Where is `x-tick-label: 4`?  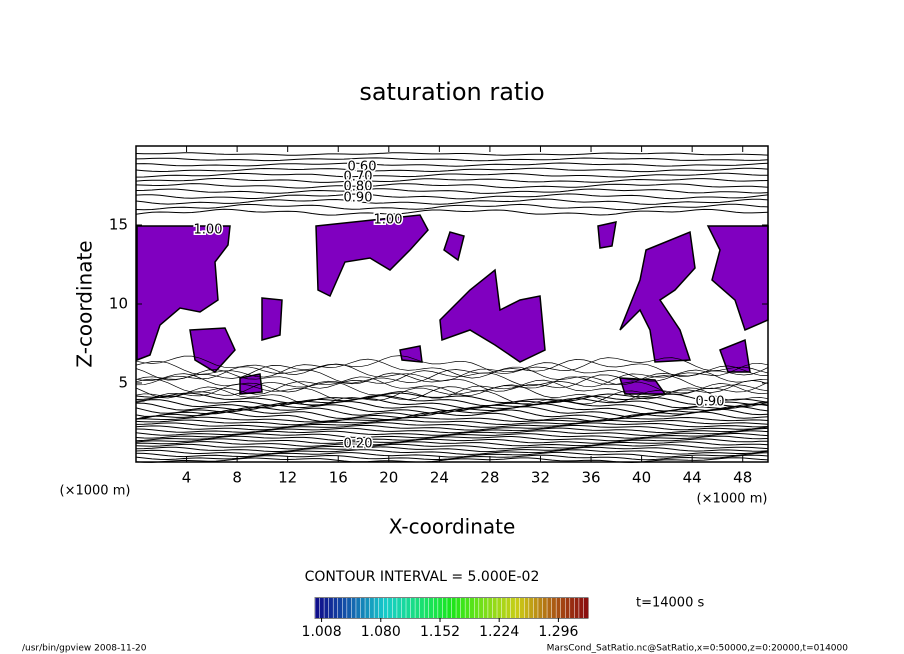
x-tick-label: 4 is located at coordinates (187, 478).